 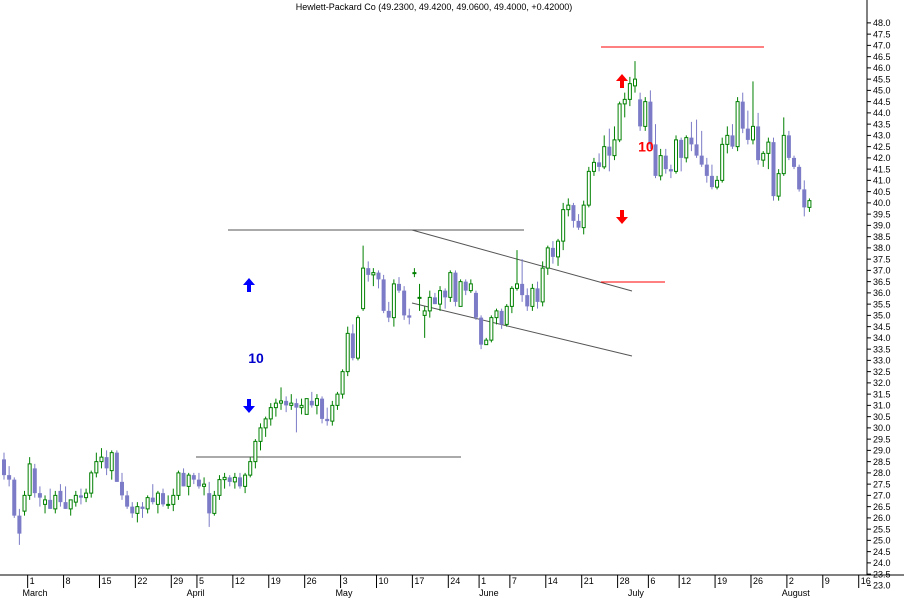 What do you see at coordinates (882, 338) in the screenshot?
I see `y-tick-label: 34.0` at bounding box center [882, 338].